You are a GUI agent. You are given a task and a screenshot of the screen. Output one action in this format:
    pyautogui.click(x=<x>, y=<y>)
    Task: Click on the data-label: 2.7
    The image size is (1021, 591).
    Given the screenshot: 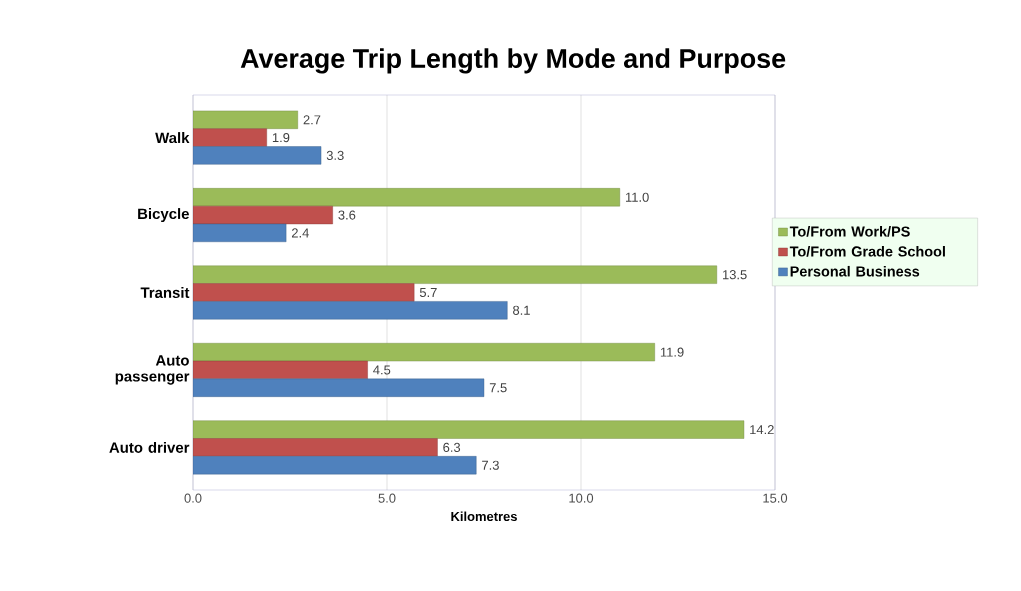 What is the action you would take?
    pyautogui.click(x=312, y=120)
    